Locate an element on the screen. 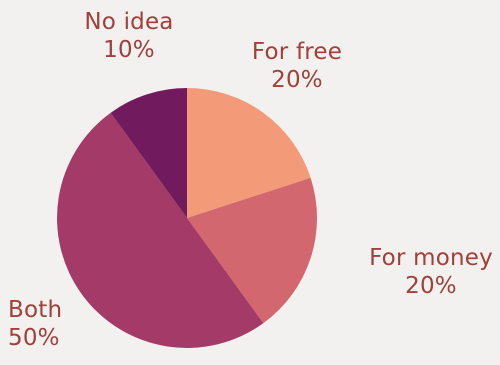  pie-slice-for-money is located at coordinates (252, 250).